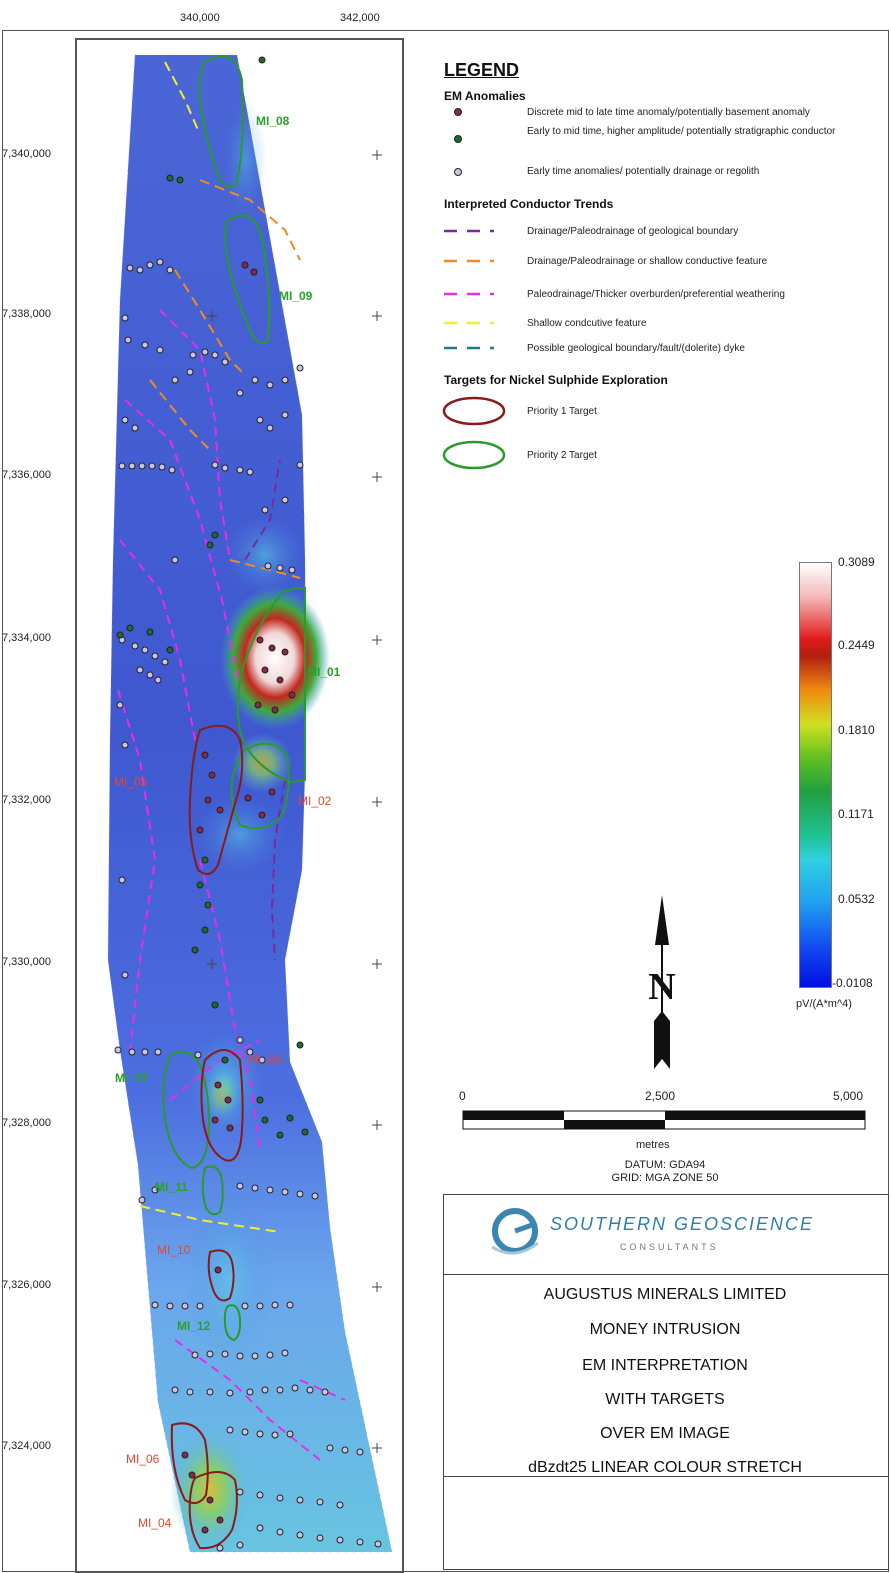 This screenshot has height=1573, width=891. Describe the element at coordinates (666, 1235) in the screenshot. I see `company-block` at that location.